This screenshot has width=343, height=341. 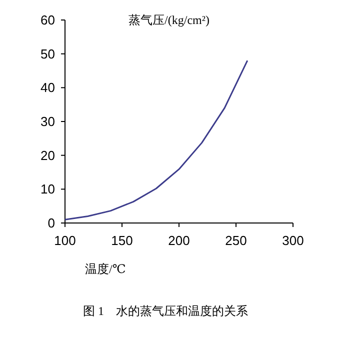 What do you see at coordinates (122, 240) in the screenshot?
I see `x-tick-label: 150` at bounding box center [122, 240].